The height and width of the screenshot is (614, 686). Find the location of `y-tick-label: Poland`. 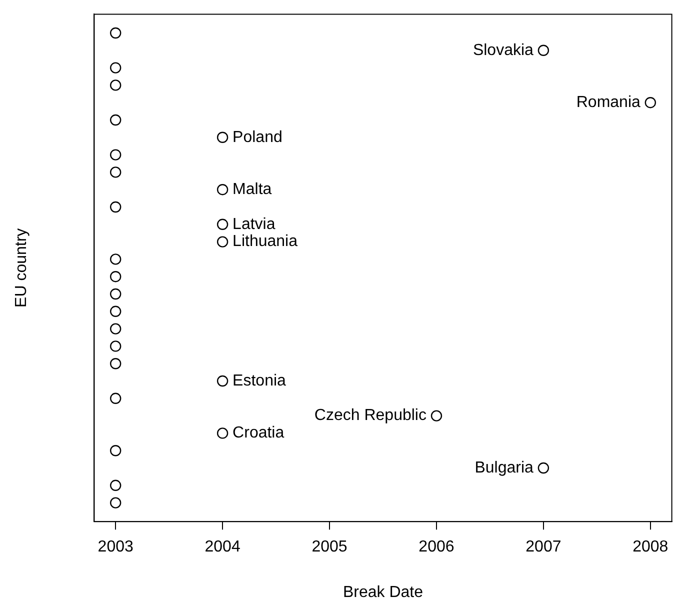

y-tick-label: Poland is located at coordinates (257, 137).